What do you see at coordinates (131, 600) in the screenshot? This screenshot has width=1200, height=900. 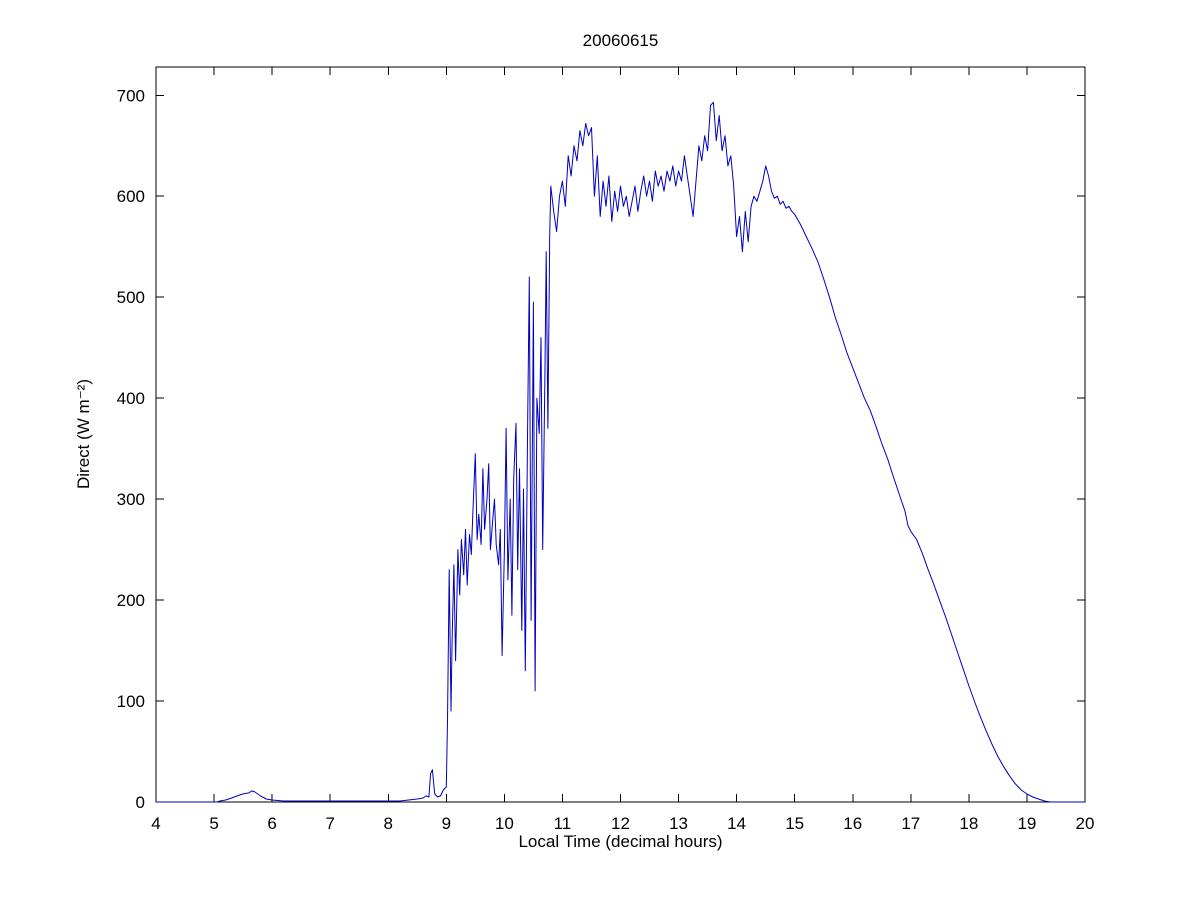 I see `y-tick-label: 200` at bounding box center [131, 600].